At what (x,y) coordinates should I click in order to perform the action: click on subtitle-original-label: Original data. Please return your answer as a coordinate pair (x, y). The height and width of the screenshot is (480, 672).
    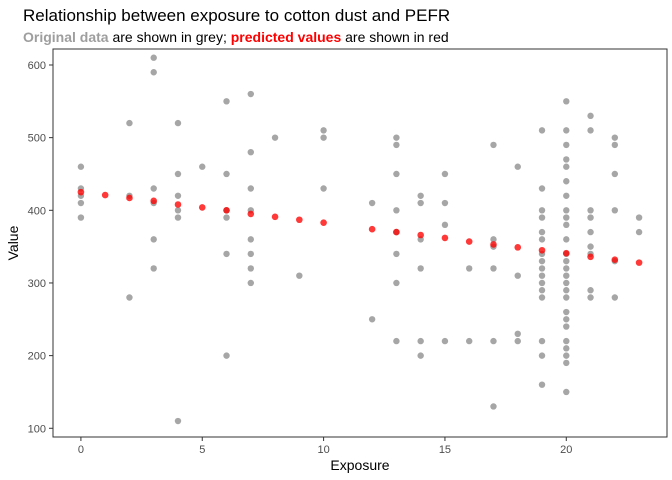
    Looking at the image, I should click on (66, 37).